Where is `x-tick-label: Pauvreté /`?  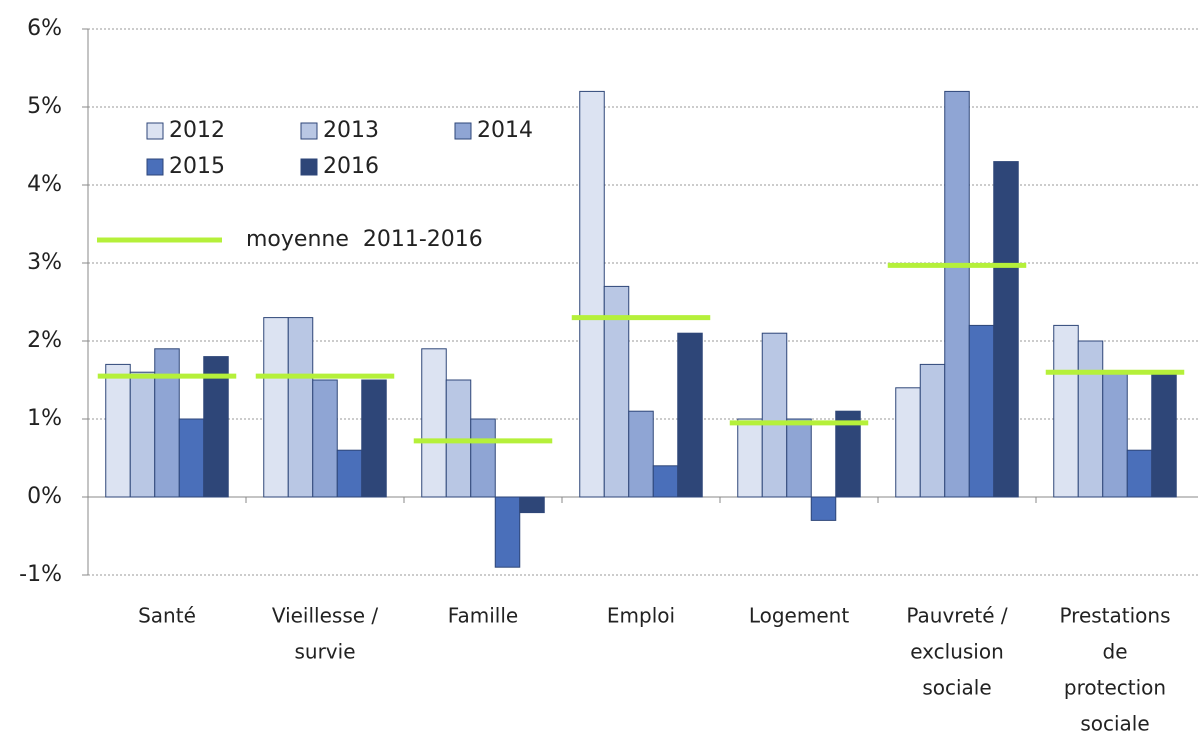 x-tick-label: Pauvreté / is located at coordinates (957, 616).